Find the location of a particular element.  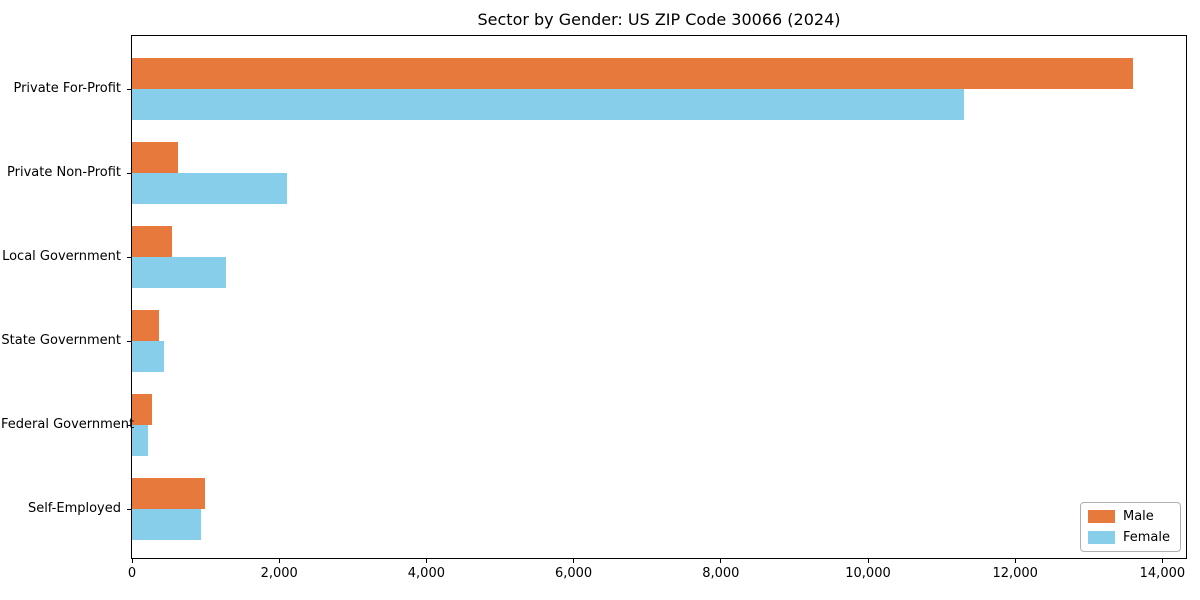

bar-female-federal-government is located at coordinates (140, 440).